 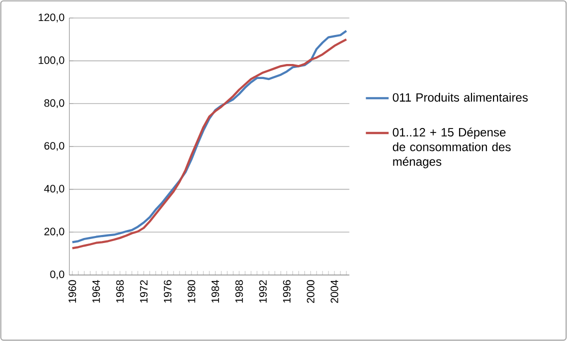 What do you see at coordinates (51, 61) in the screenshot?
I see `y-tick-label: 100,0` at bounding box center [51, 61].